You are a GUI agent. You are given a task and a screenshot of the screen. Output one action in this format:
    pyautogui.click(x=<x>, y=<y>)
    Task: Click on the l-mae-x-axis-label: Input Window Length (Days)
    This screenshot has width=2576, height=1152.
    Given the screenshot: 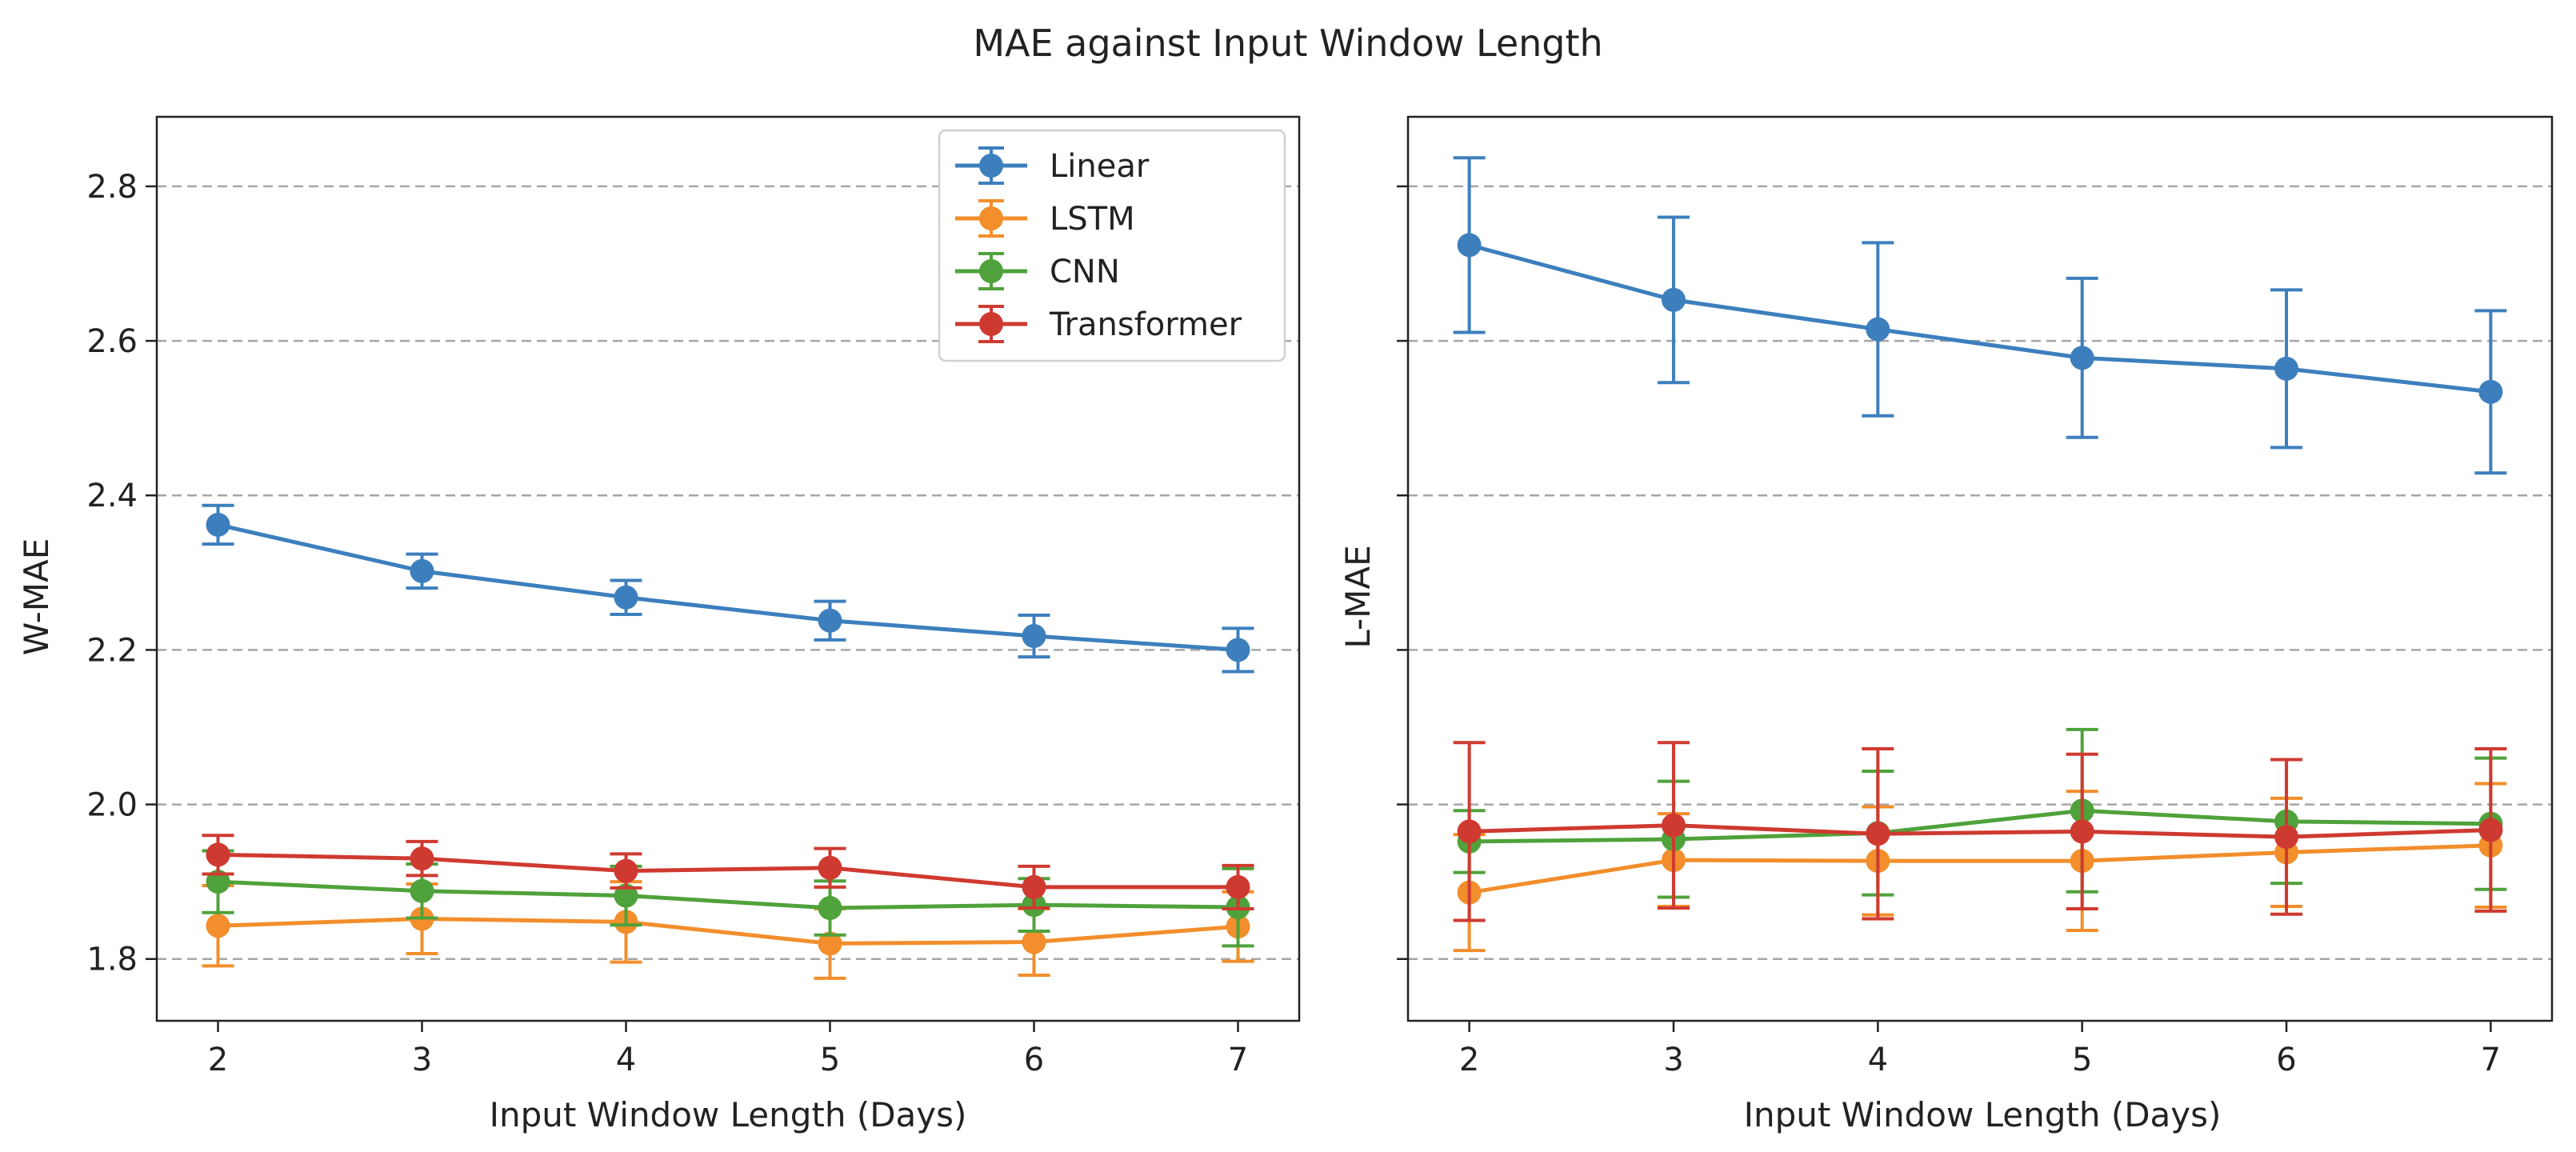 What is the action you would take?
    pyautogui.click(x=1983, y=1114)
    